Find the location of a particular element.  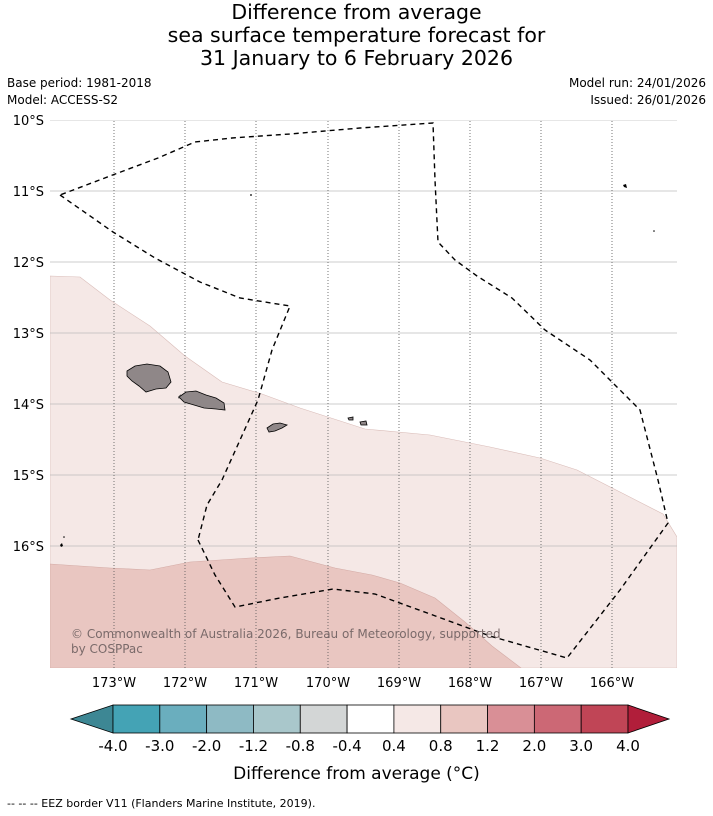

colorbar-label: -0.4 is located at coordinates (346, 746).